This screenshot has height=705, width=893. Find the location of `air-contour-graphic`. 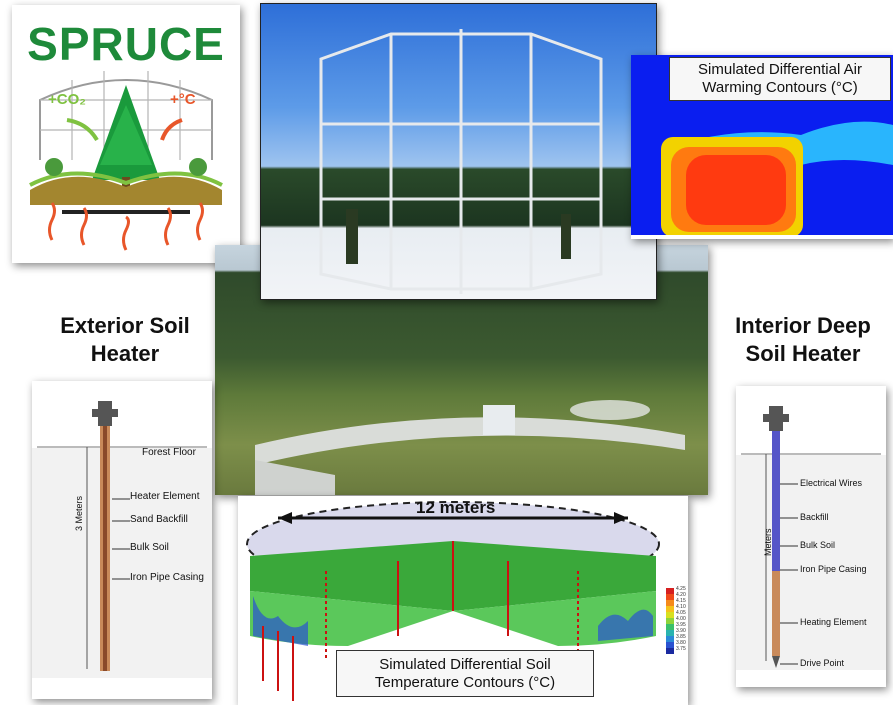

air-contour-graphic is located at coordinates (762, 180).